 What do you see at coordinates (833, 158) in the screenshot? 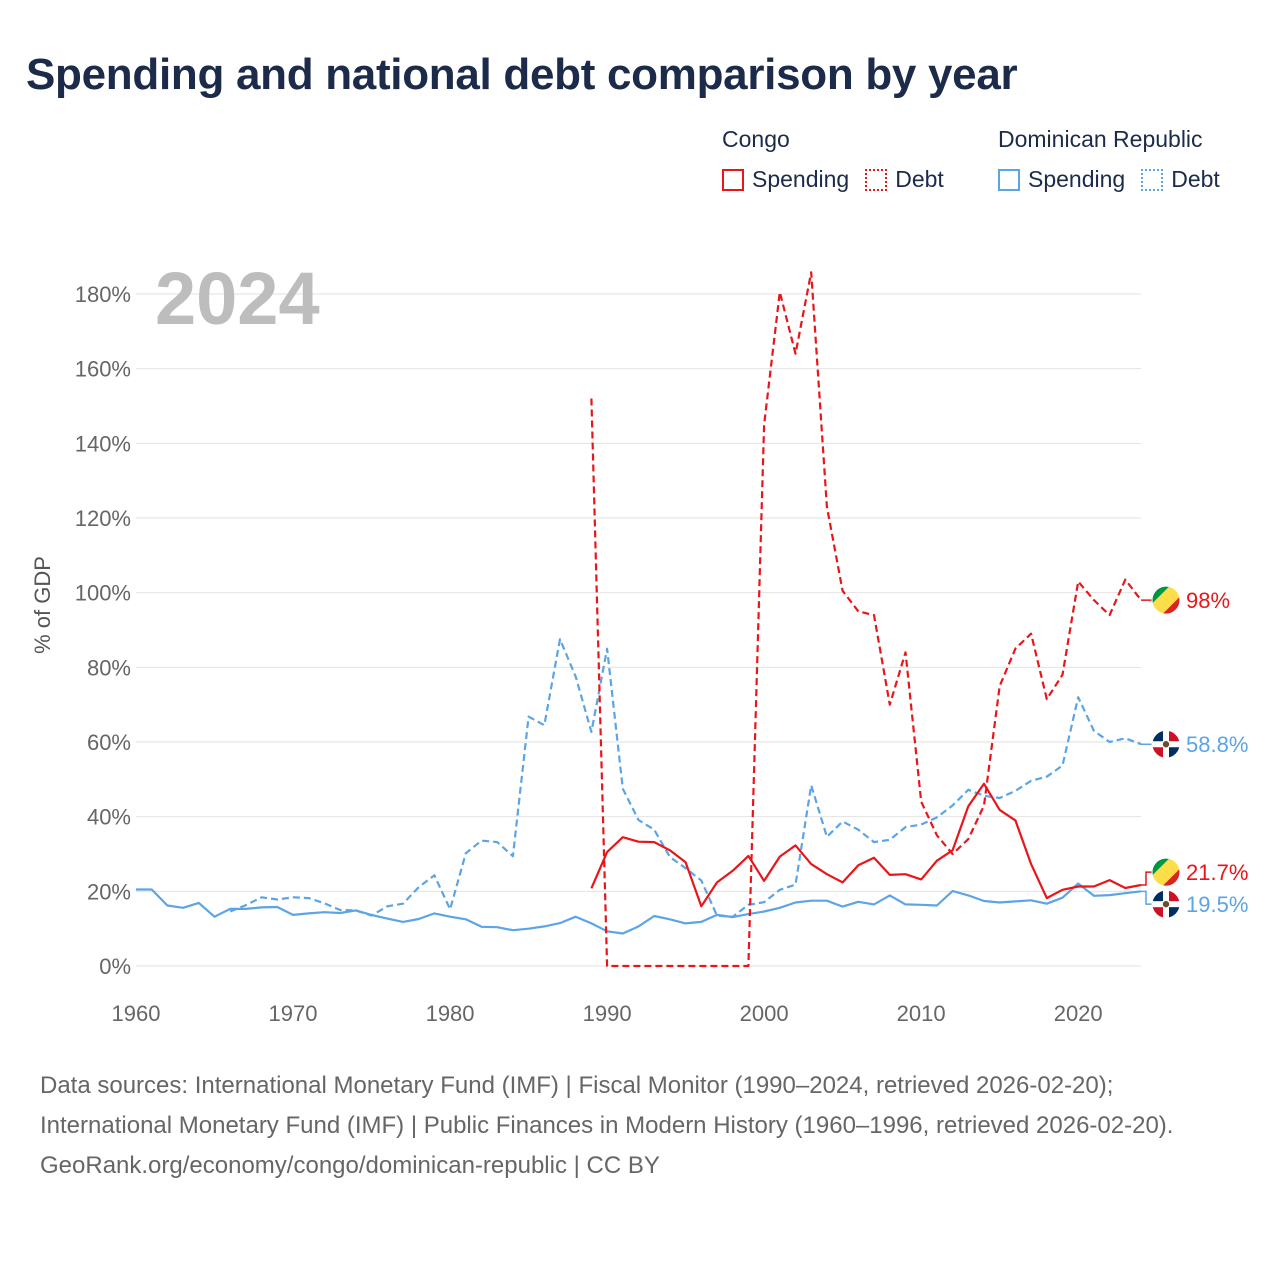
I see `legend-congo: Congo Spending Debt` at bounding box center [833, 158].